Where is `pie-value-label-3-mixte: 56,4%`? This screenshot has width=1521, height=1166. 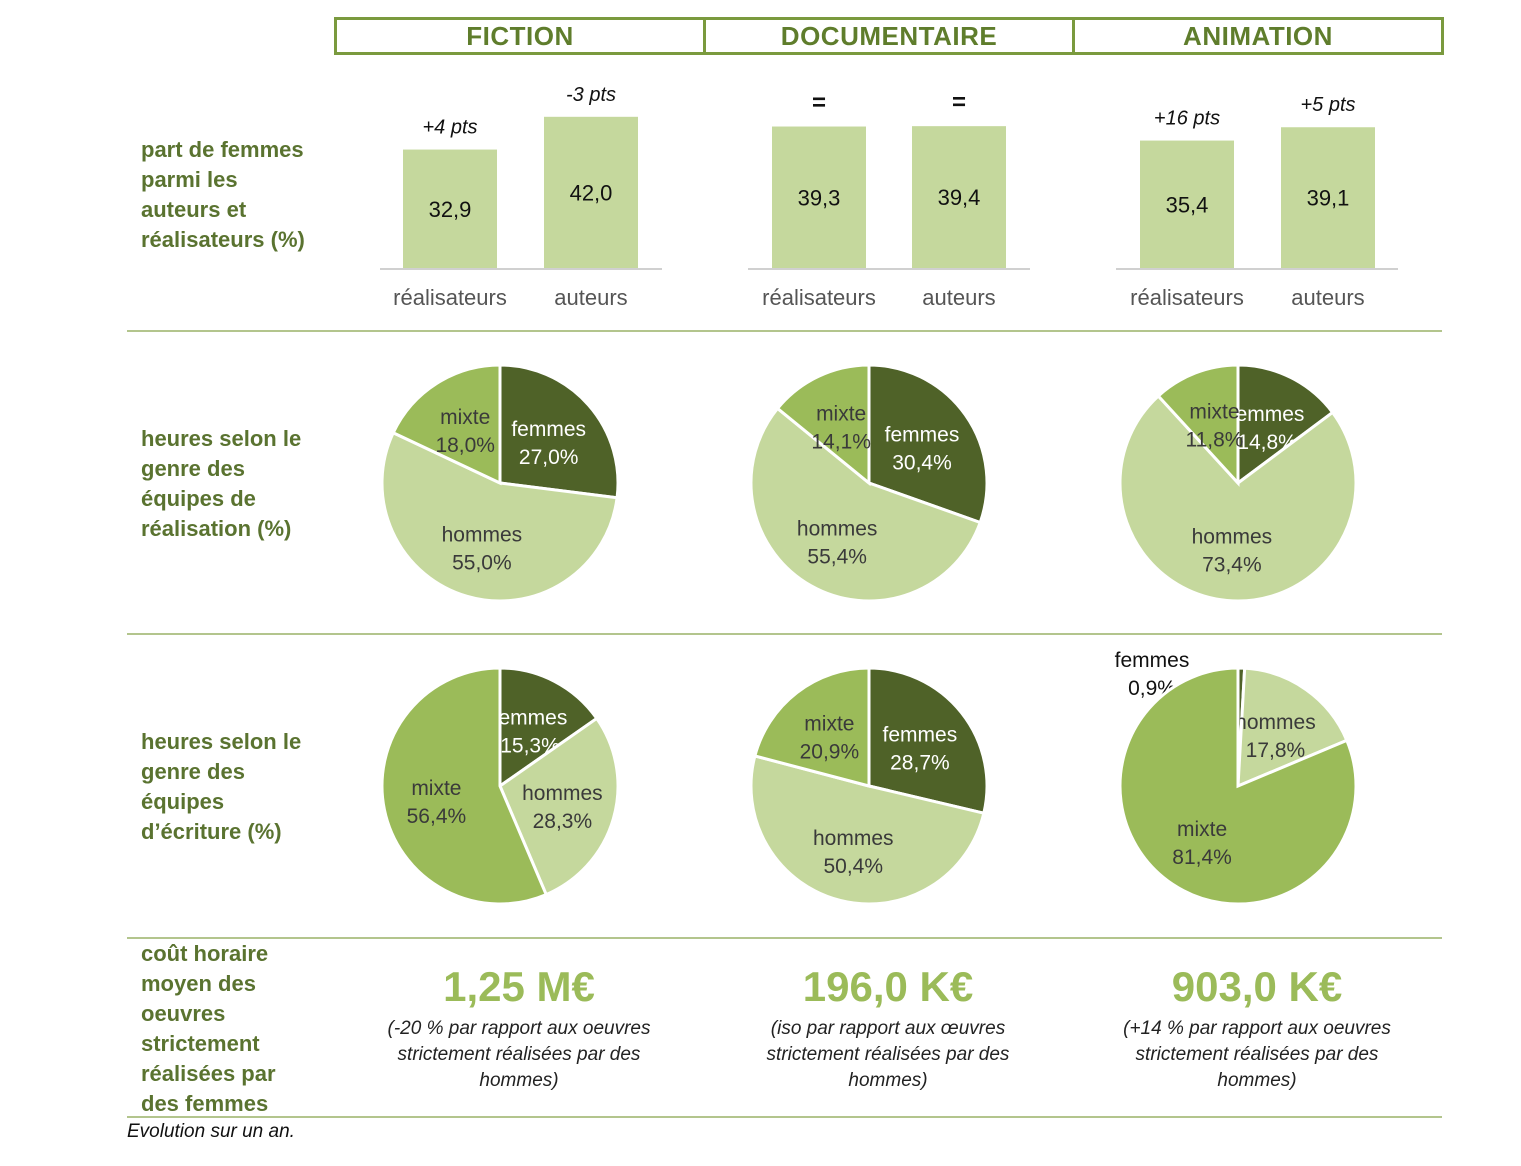
pie-value-label-3-mixte: 56,4% is located at coordinates (437, 816).